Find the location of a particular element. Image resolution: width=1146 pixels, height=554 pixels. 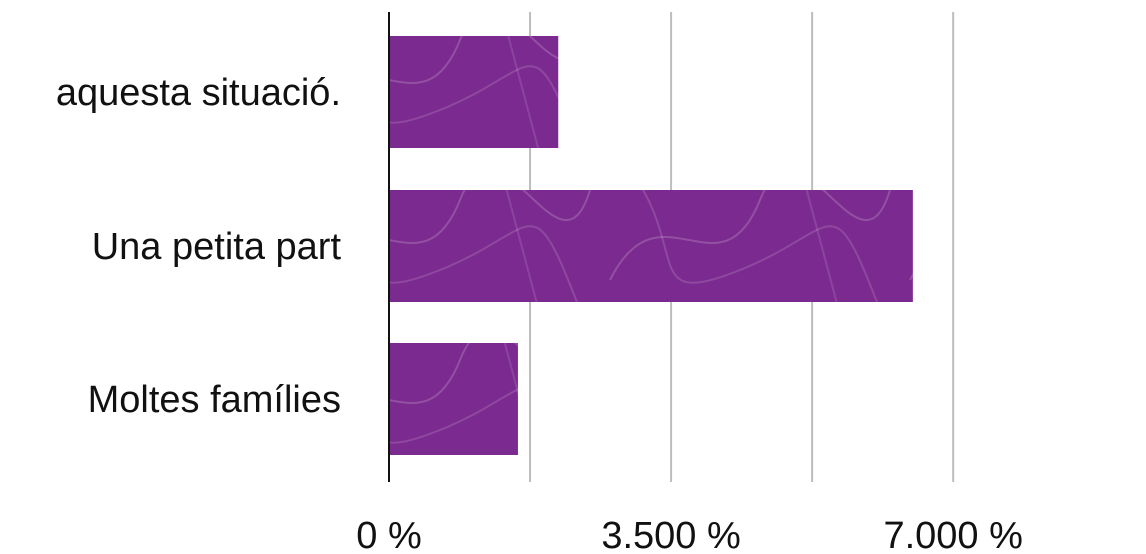

category-label-2: Moltes famílies is located at coordinates (214, 400).